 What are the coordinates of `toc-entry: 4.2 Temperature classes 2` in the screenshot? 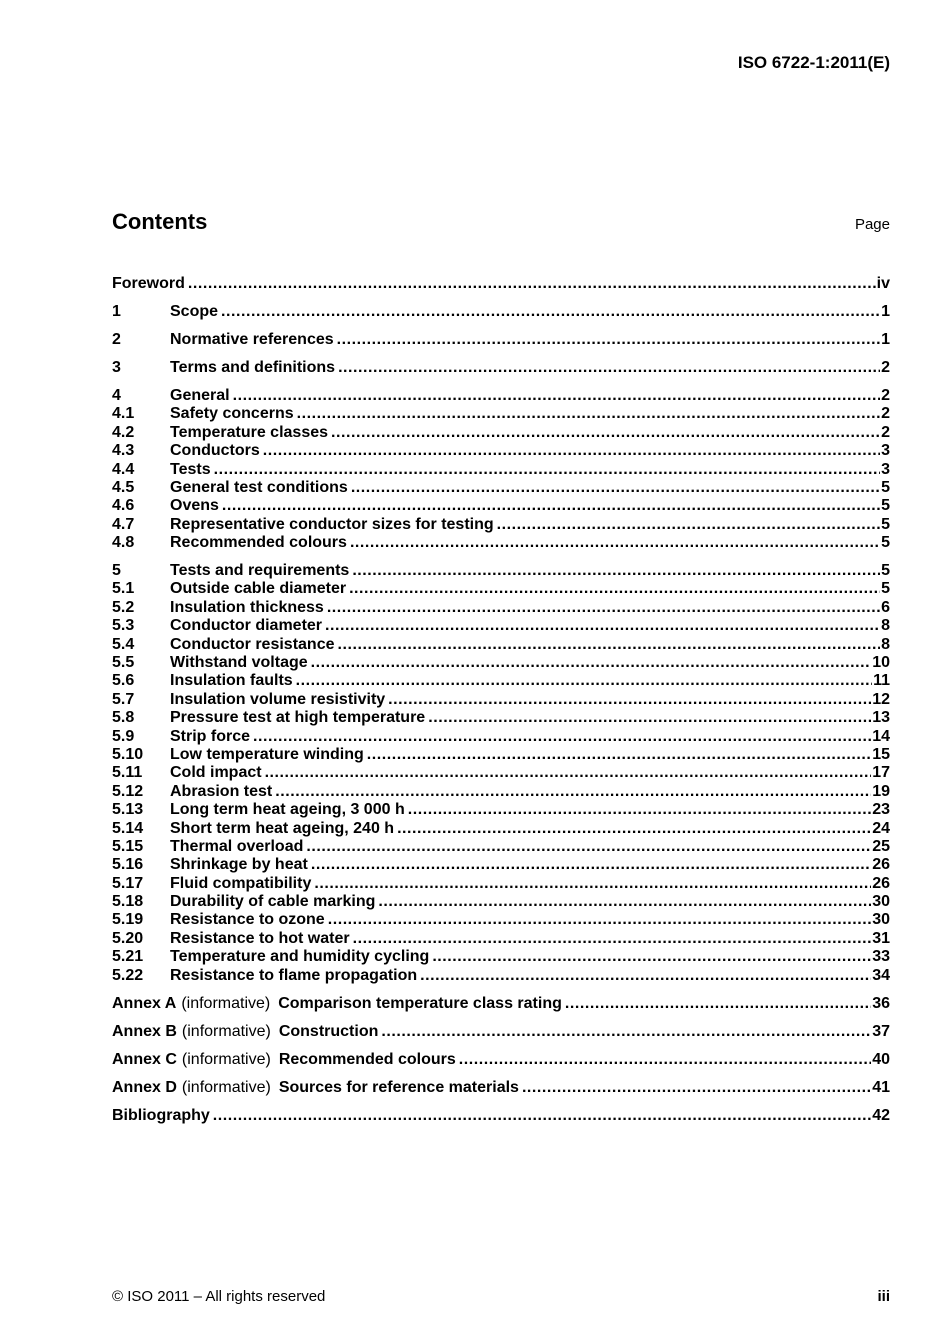 It's located at (501, 433).